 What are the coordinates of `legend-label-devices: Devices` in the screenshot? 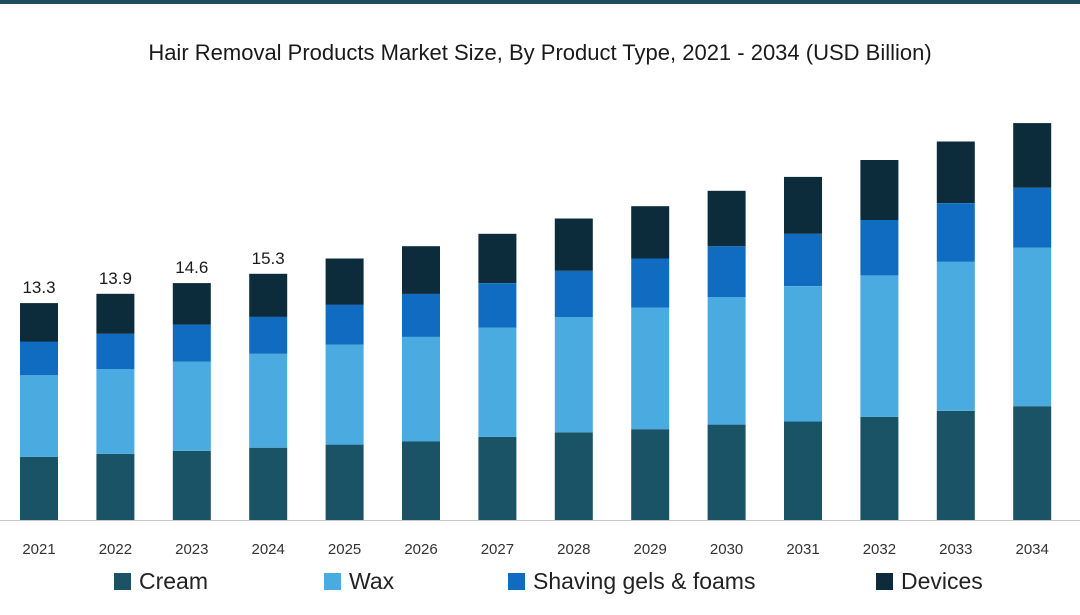 It's located at (942, 581).